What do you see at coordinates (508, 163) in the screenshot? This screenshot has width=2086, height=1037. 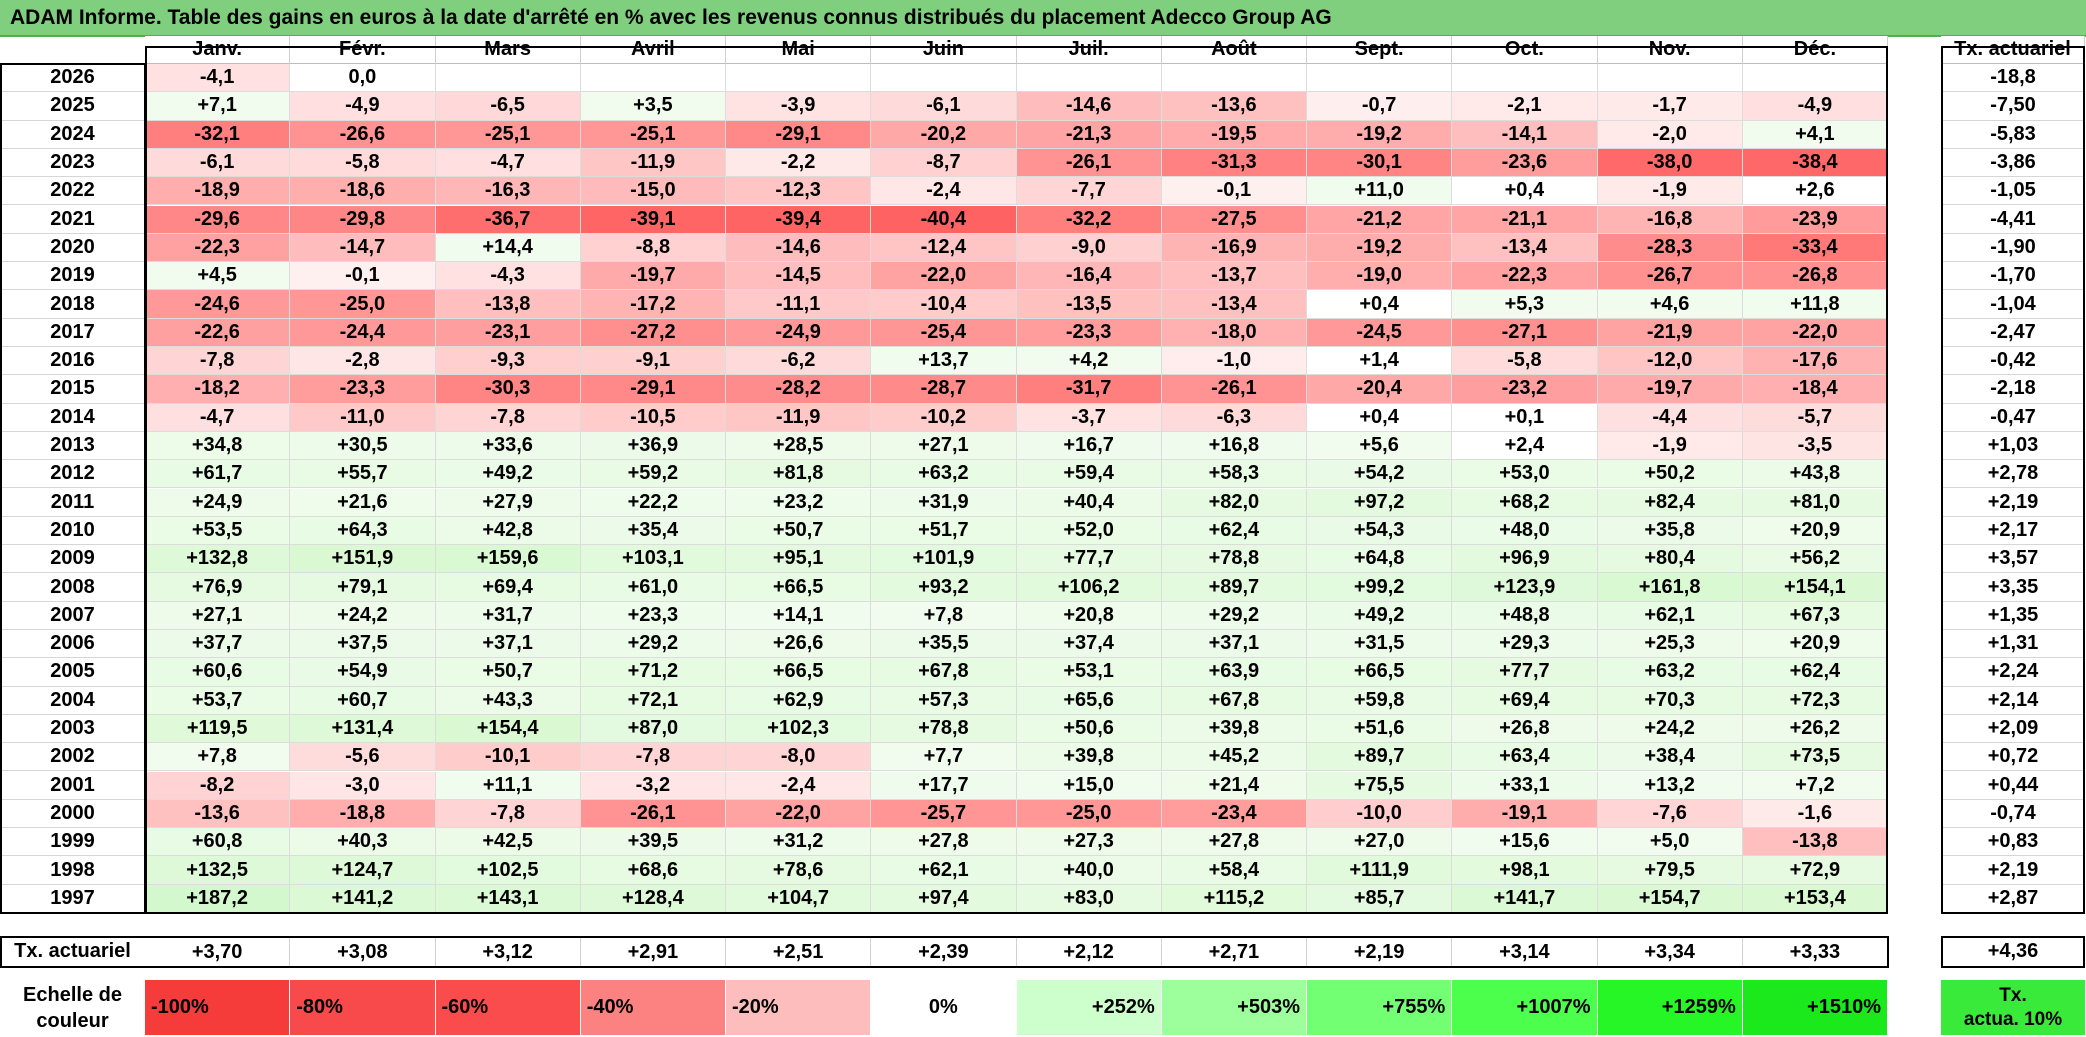 I see `table-cell: -4,7` at bounding box center [508, 163].